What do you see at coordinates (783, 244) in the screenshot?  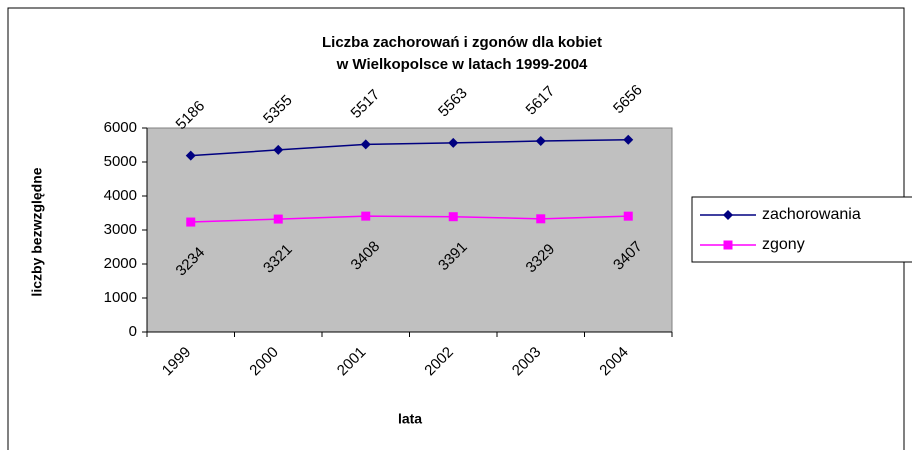 I see `legend-label: zgony` at bounding box center [783, 244].